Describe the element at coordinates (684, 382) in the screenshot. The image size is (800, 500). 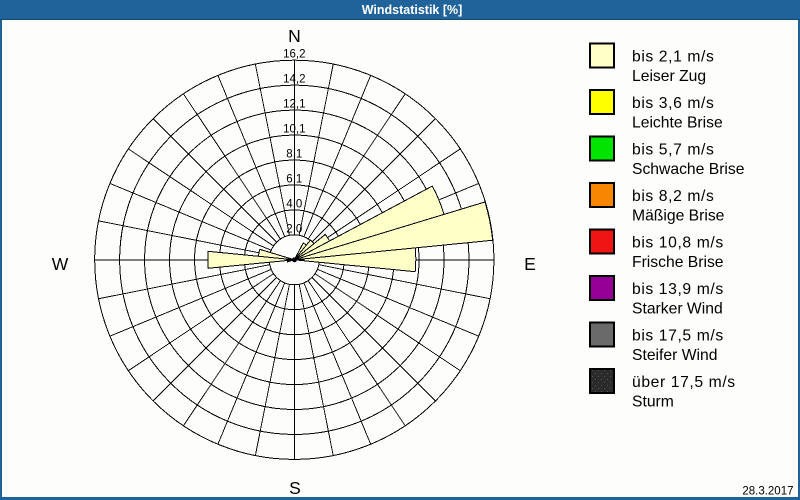
I see `svg-text: über 17,5 m/s` at that location.